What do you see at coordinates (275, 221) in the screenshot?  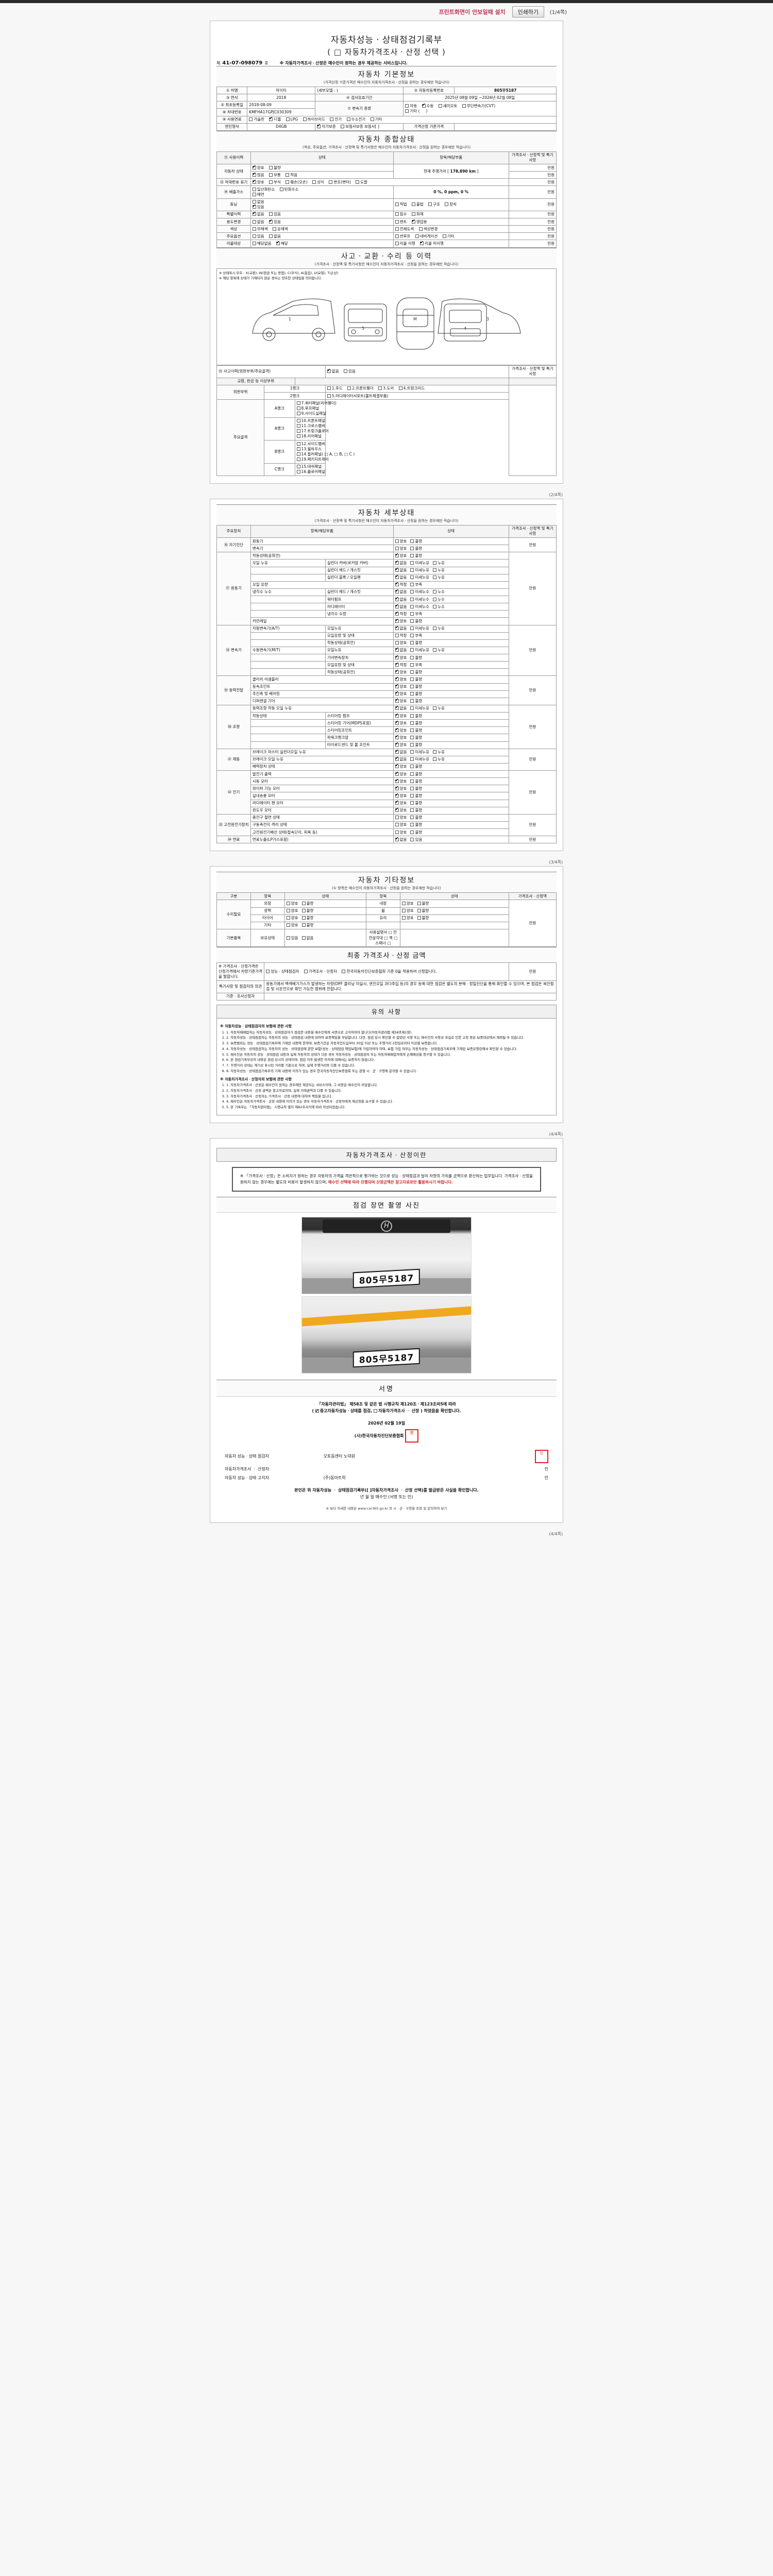 I see `opt-usage-yes: 있음` at bounding box center [275, 221].